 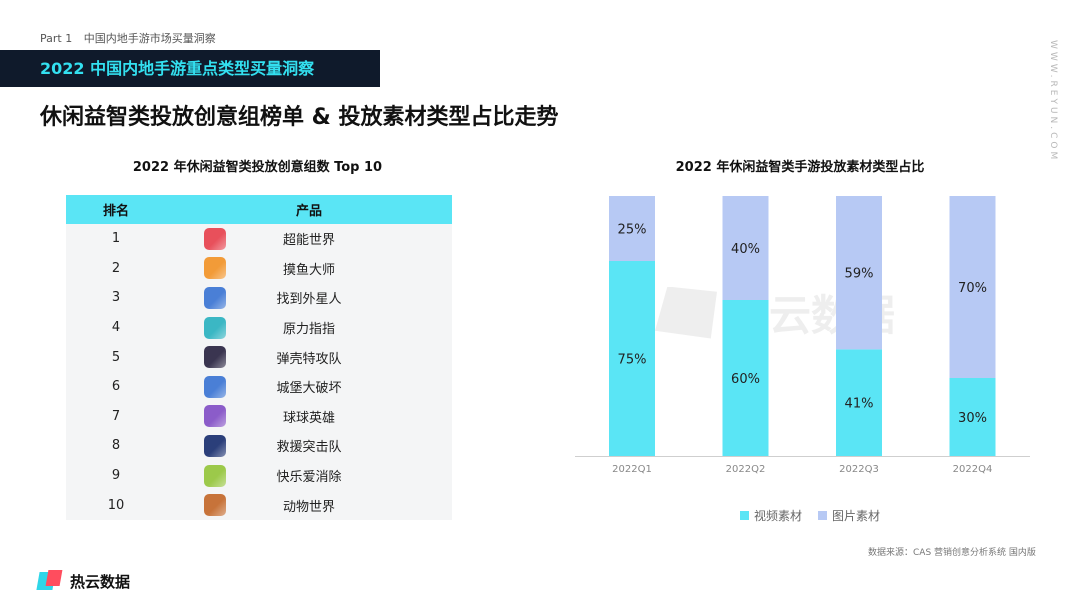 What do you see at coordinates (115, 211) in the screenshot?
I see `column-header-rank: 排名` at bounding box center [115, 211].